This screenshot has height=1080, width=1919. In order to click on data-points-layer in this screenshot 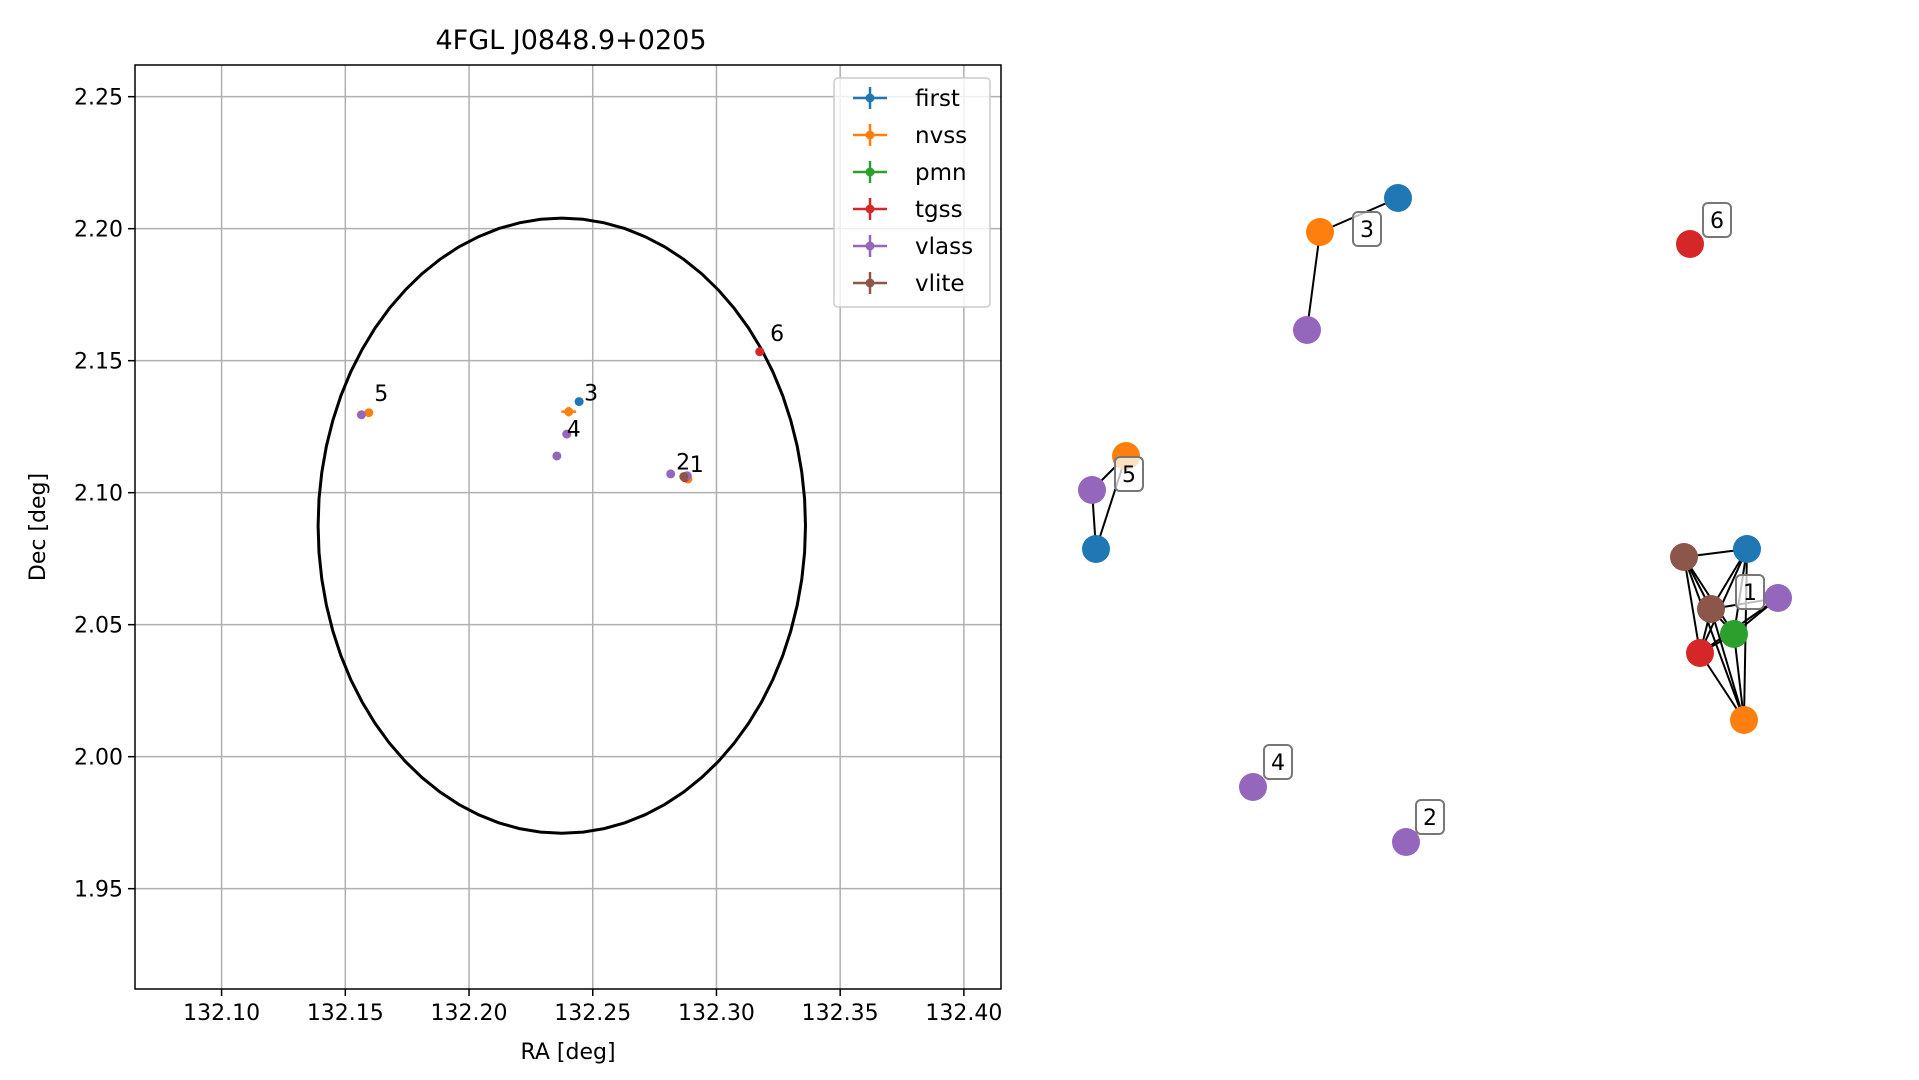, I will do `click(560, 415)`.